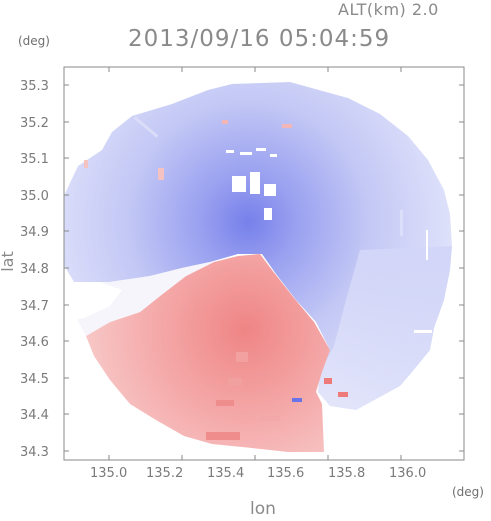 This screenshot has width=491, height=521. What do you see at coordinates (34, 452) in the screenshot?
I see `y-tick-label: 34.3` at bounding box center [34, 452].